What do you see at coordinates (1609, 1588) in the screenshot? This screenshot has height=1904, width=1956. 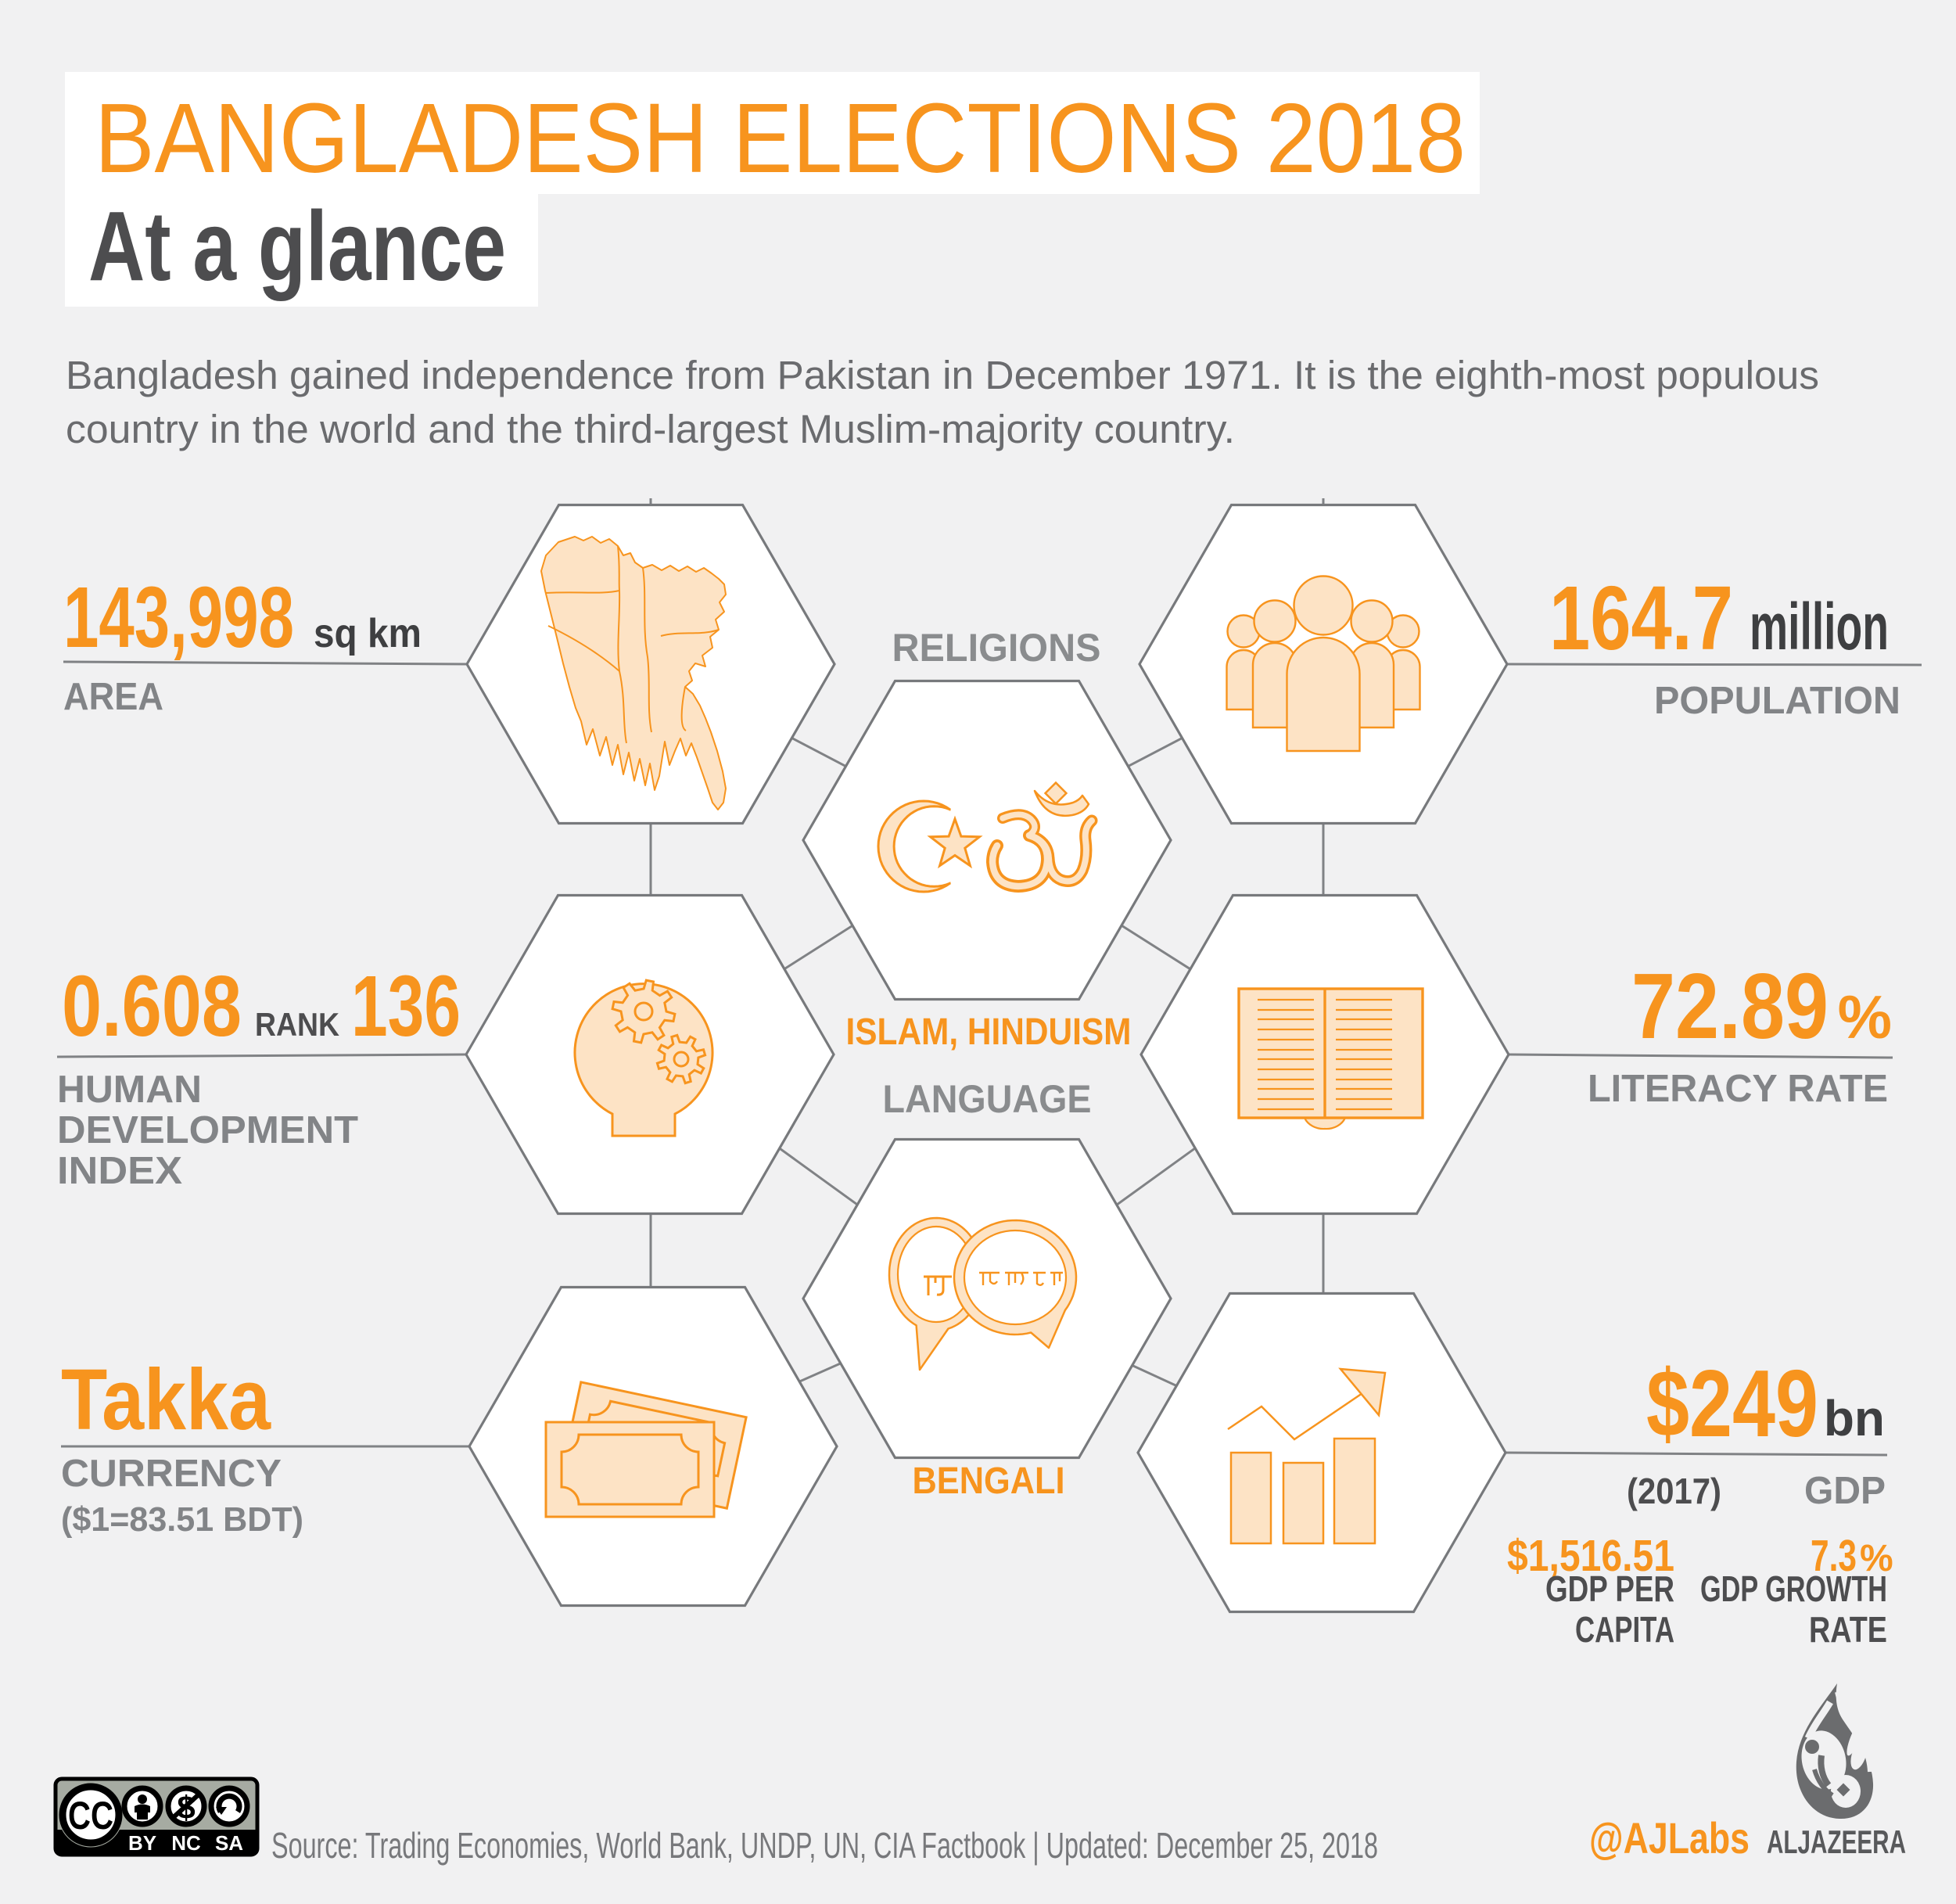 I see `svg-text: GDP PER` at bounding box center [1609, 1588].